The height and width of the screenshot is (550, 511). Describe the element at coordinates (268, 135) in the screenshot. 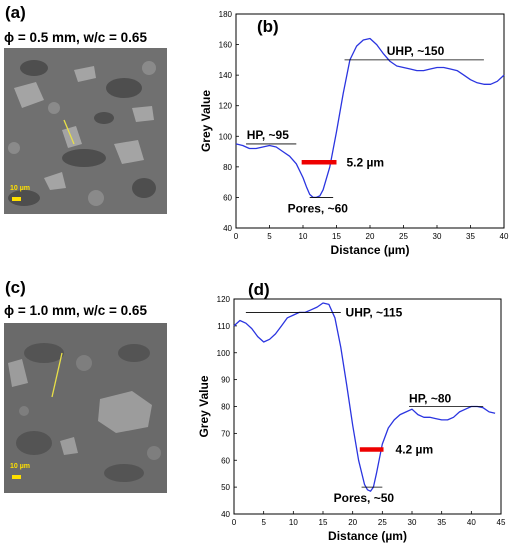

I see `annotation-label: HP, ~95` at that location.